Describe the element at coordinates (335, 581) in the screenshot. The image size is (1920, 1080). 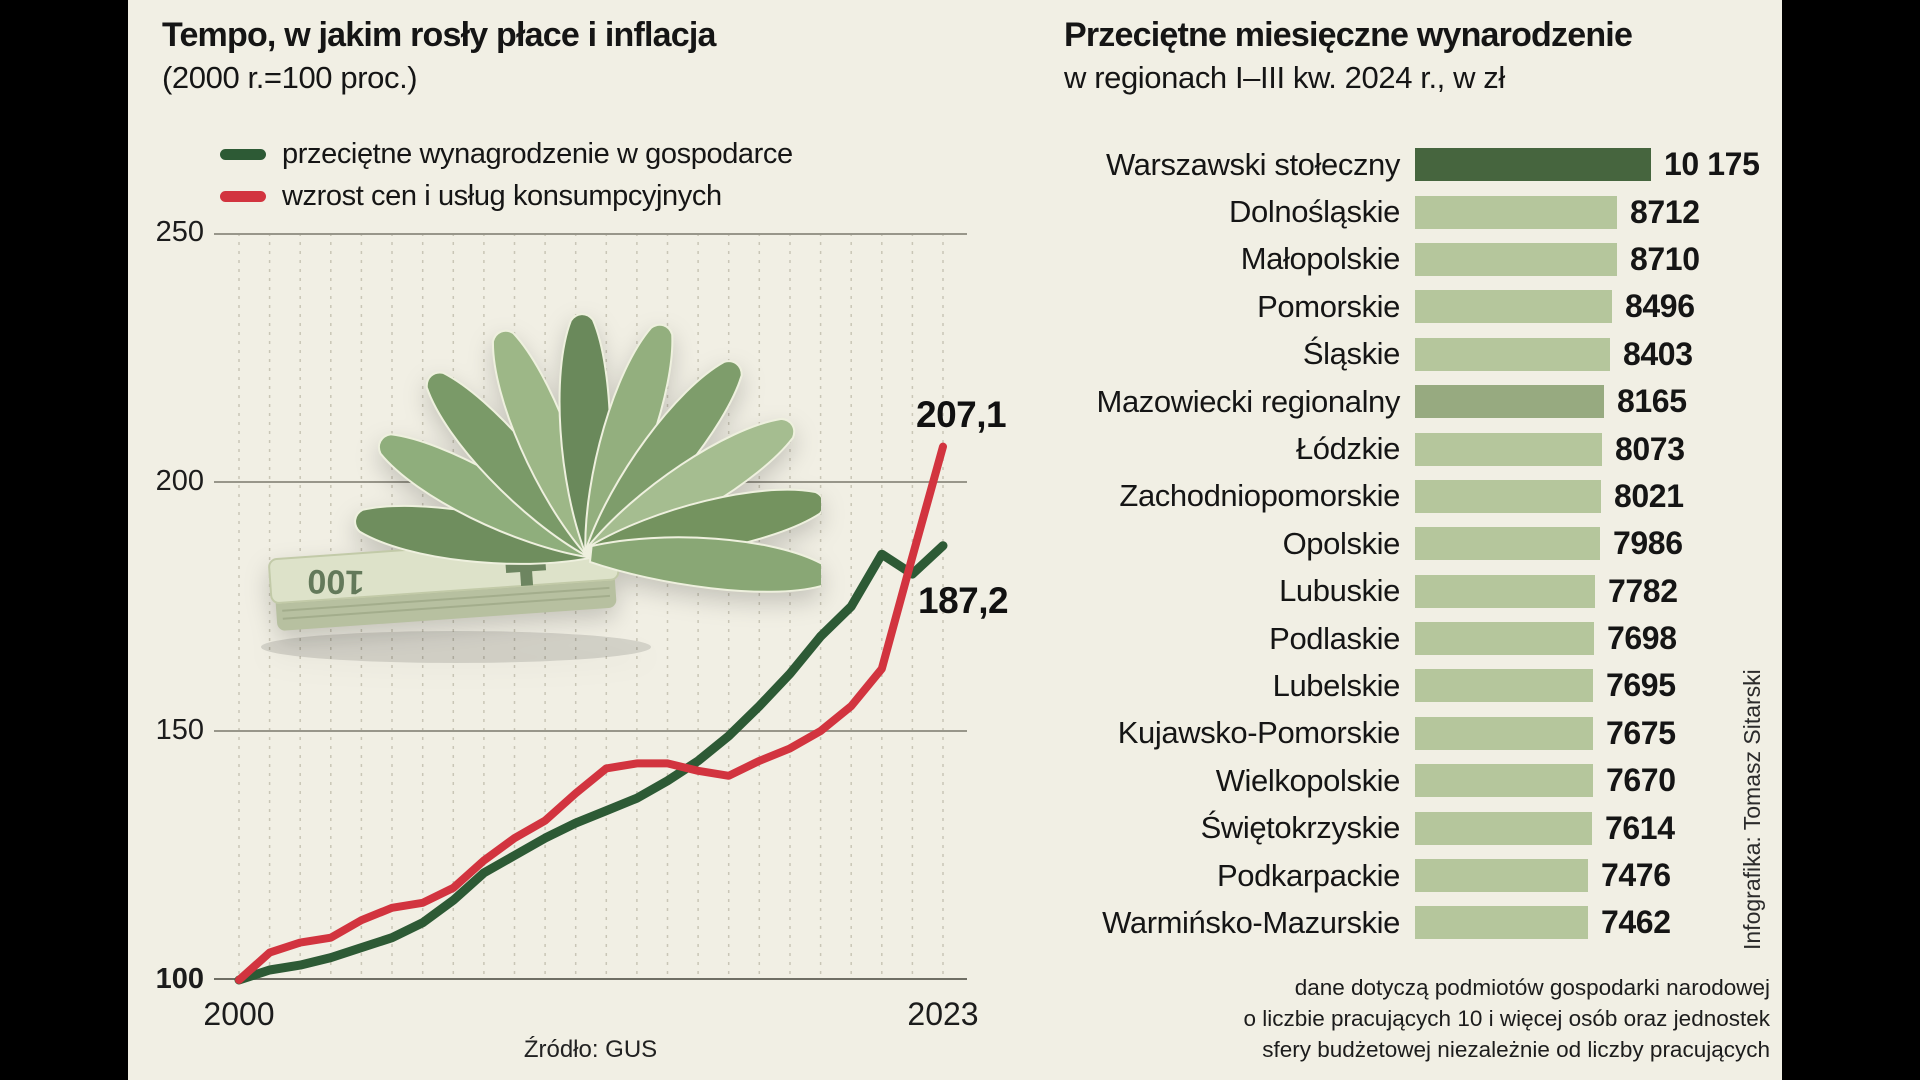
I see `svg-text: 100` at that location.